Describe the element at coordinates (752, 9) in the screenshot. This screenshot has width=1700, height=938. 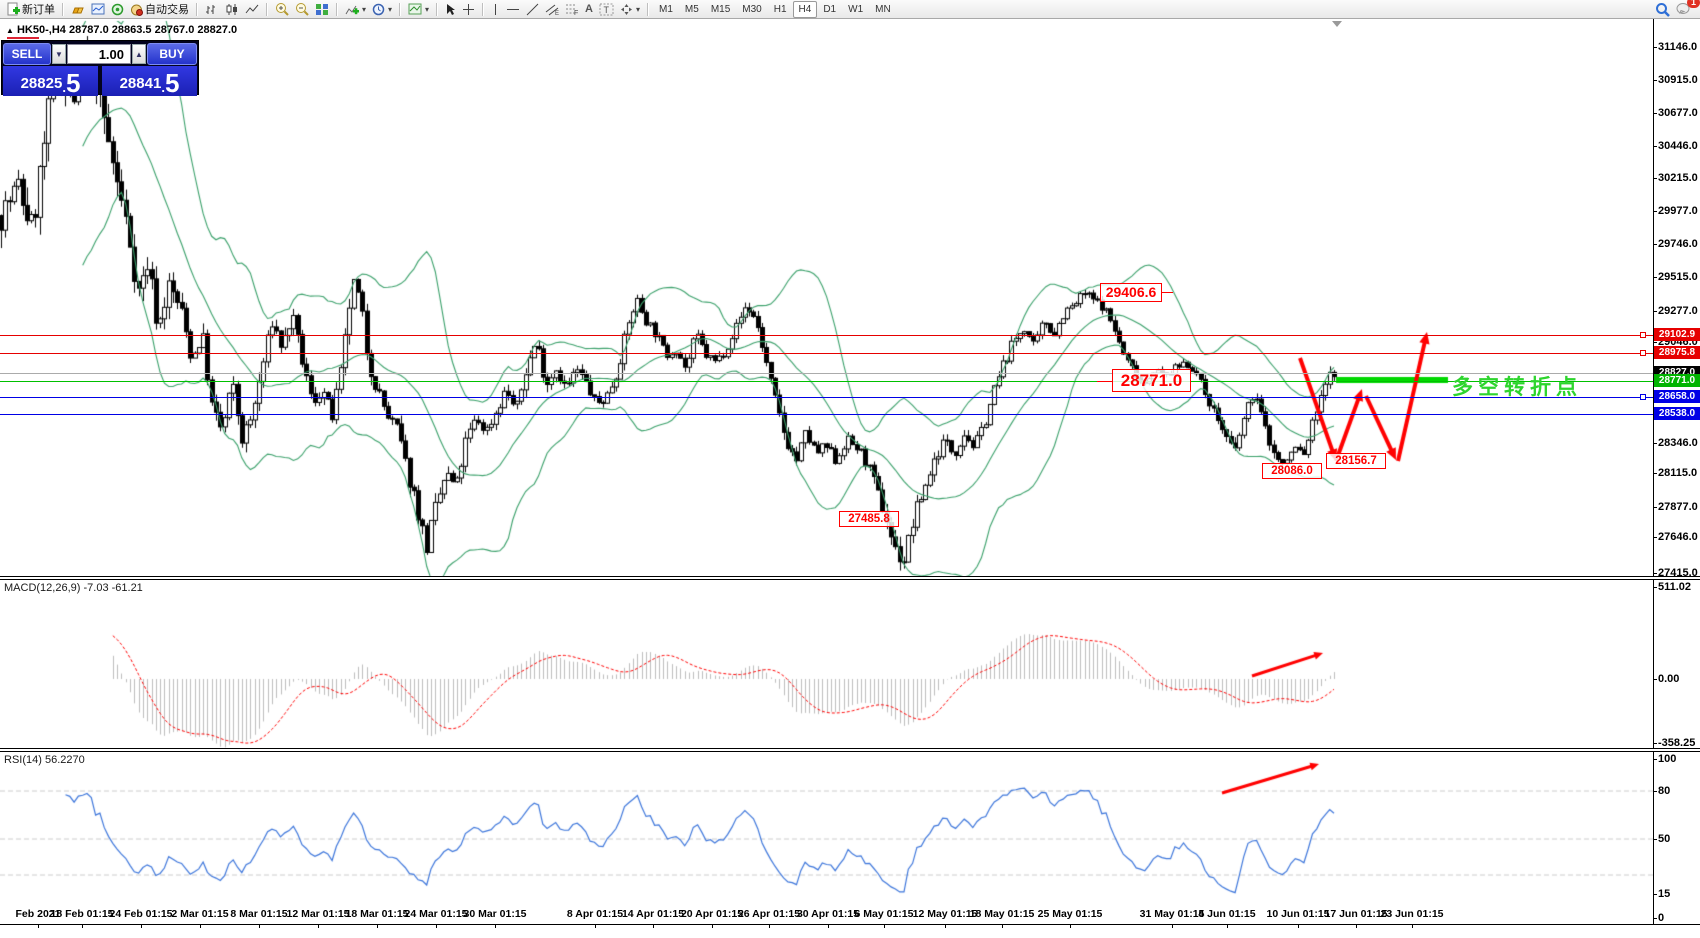
I see `tab-timeframe-m30: M30` at that location.